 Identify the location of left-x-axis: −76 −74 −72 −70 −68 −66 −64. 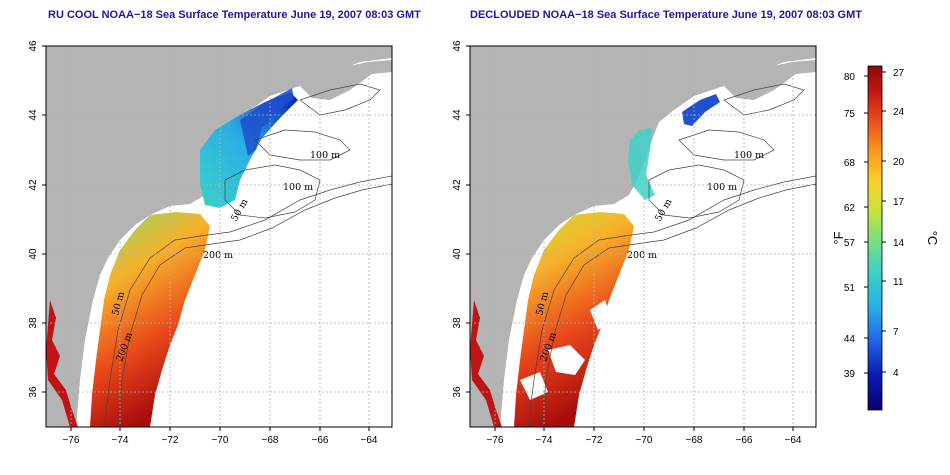
(220, 436).